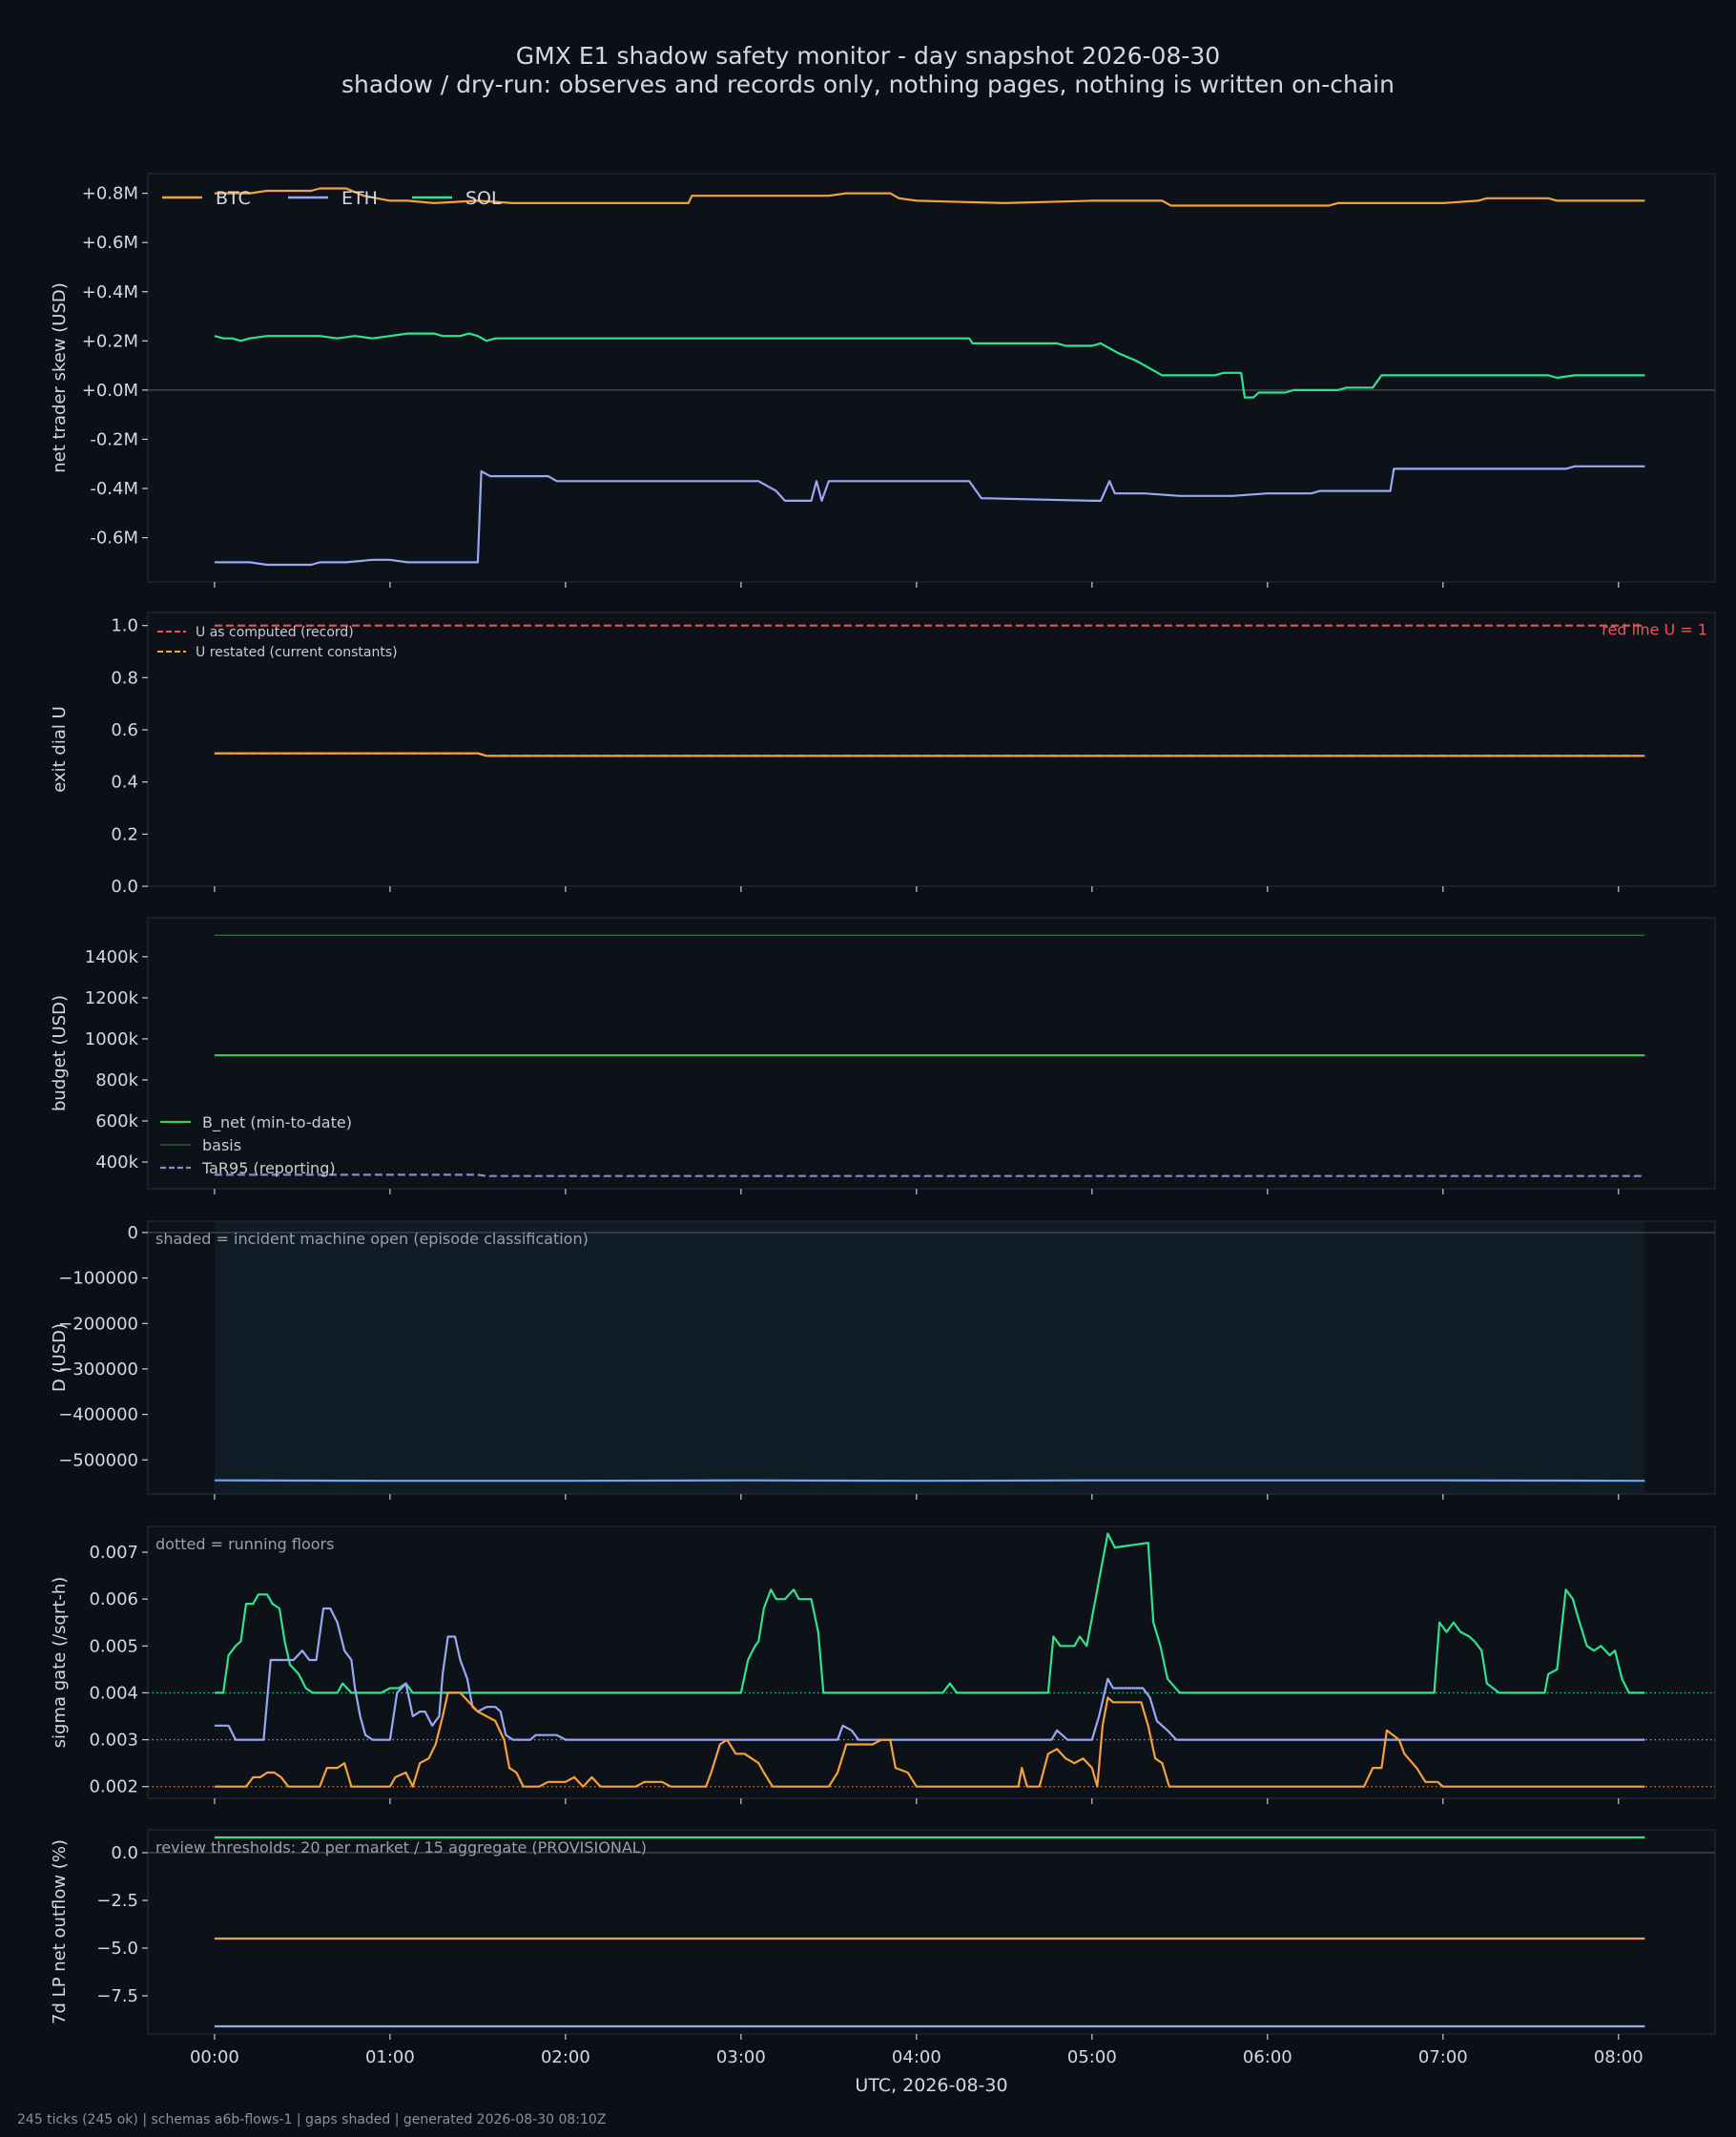  Describe the element at coordinates (1092, 2057) in the screenshot. I see `x-tick-label: 05:00` at that location.